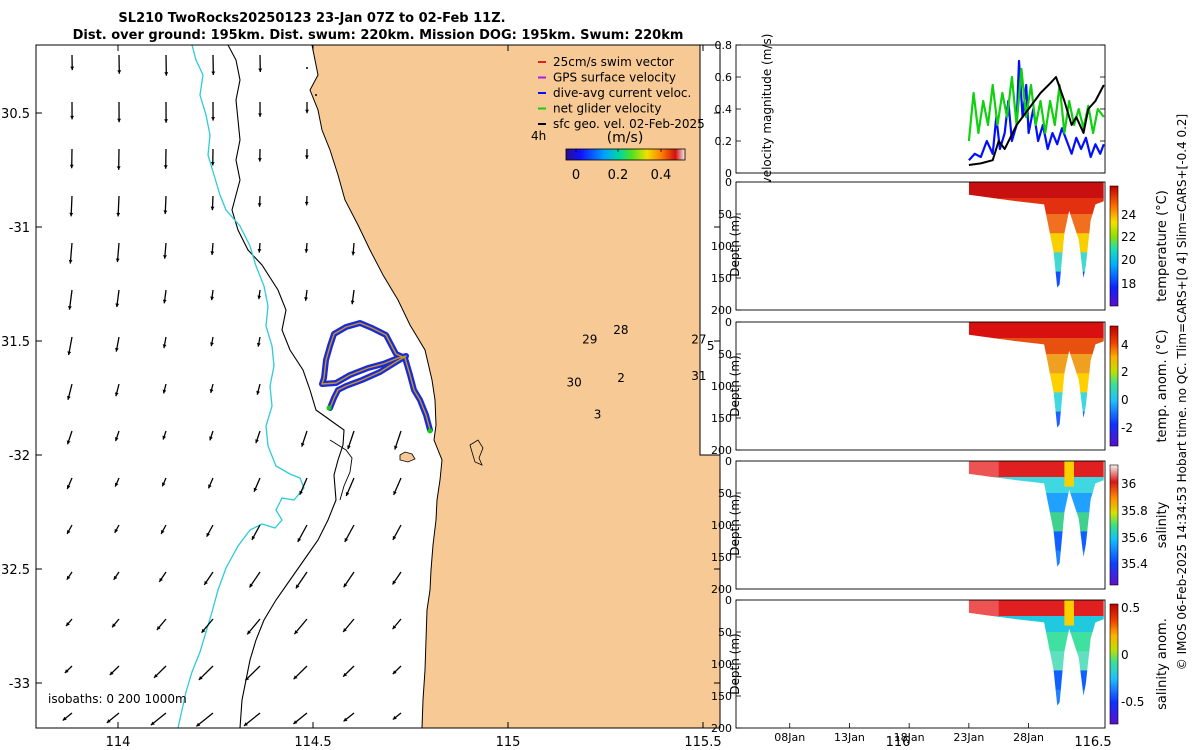  What do you see at coordinates (312, 742) in the screenshot?
I see `map-xtick-label: 114.5` at bounding box center [312, 742].